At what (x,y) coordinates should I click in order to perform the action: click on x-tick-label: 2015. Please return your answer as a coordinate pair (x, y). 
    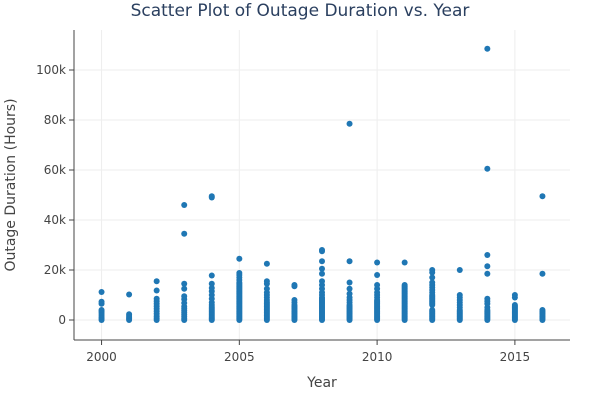
    Looking at the image, I should click on (515, 357).